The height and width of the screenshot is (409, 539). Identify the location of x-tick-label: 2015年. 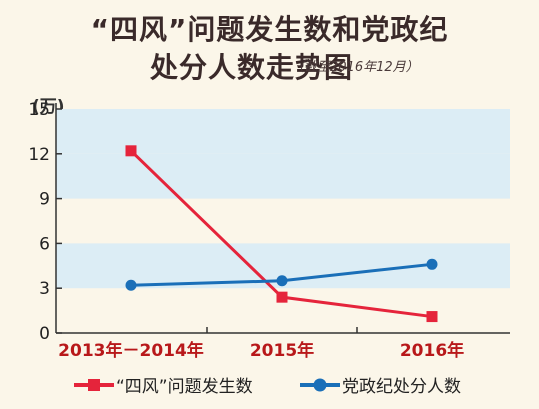
(282, 350).